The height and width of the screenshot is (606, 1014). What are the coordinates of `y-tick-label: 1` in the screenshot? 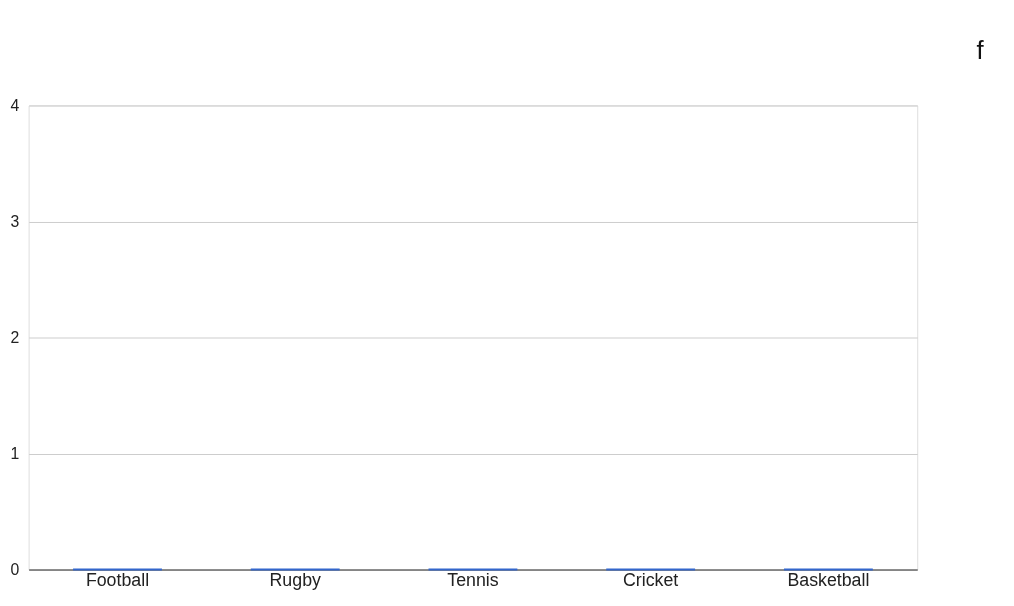 It's located at (15, 453).